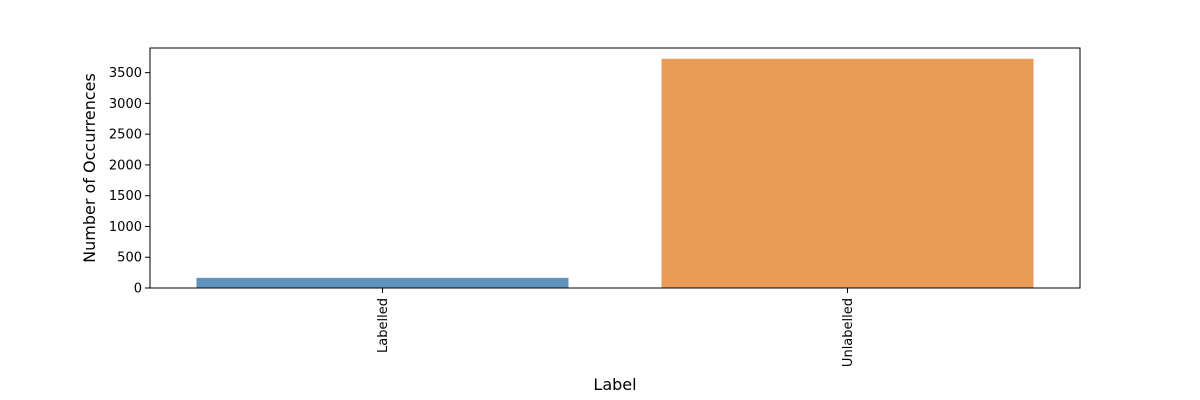 The width and height of the screenshot is (1200, 400). What do you see at coordinates (89, 168) in the screenshot?
I see `y-axis-label: Number of Occurrences` at bounding box center [89, 168].